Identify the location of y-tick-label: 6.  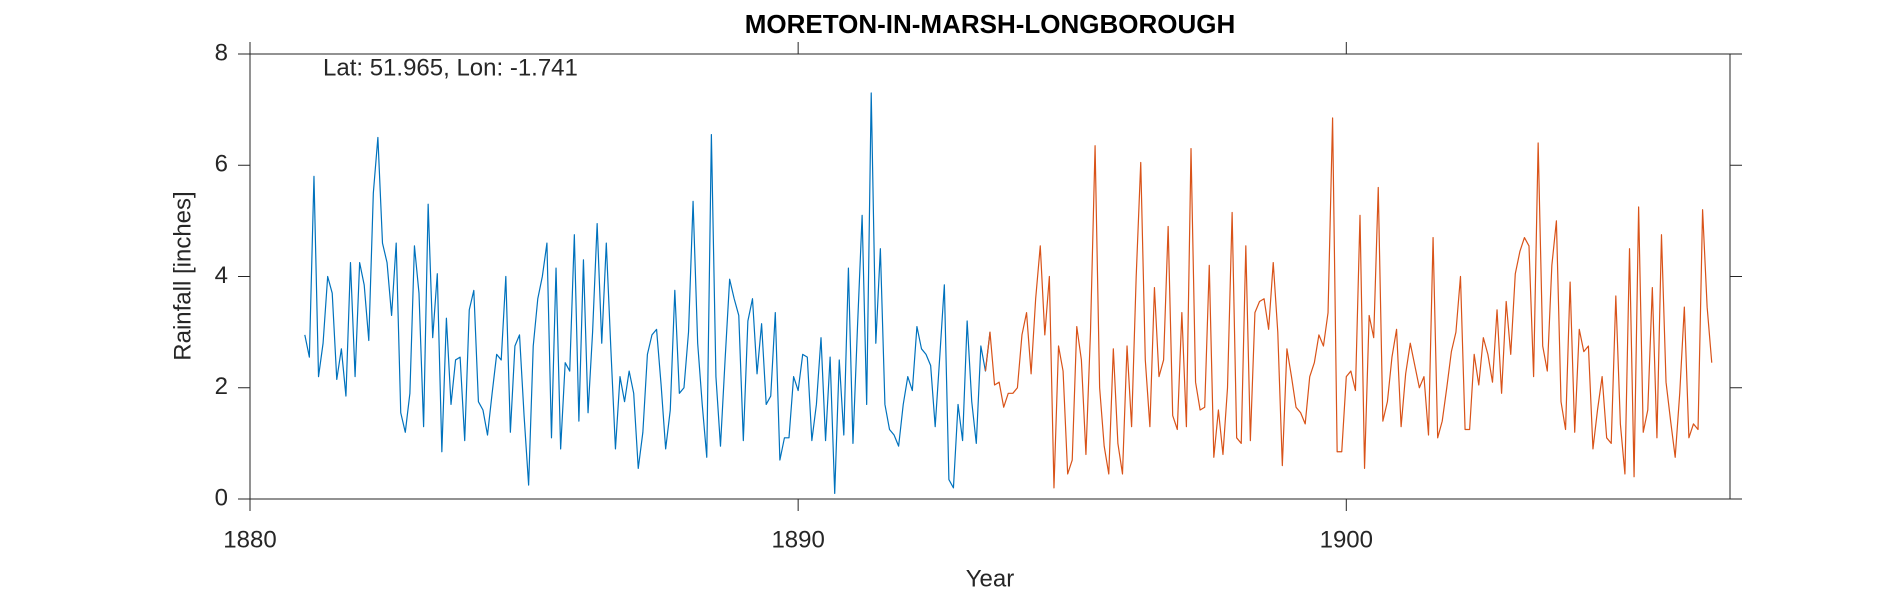
(221, 164).